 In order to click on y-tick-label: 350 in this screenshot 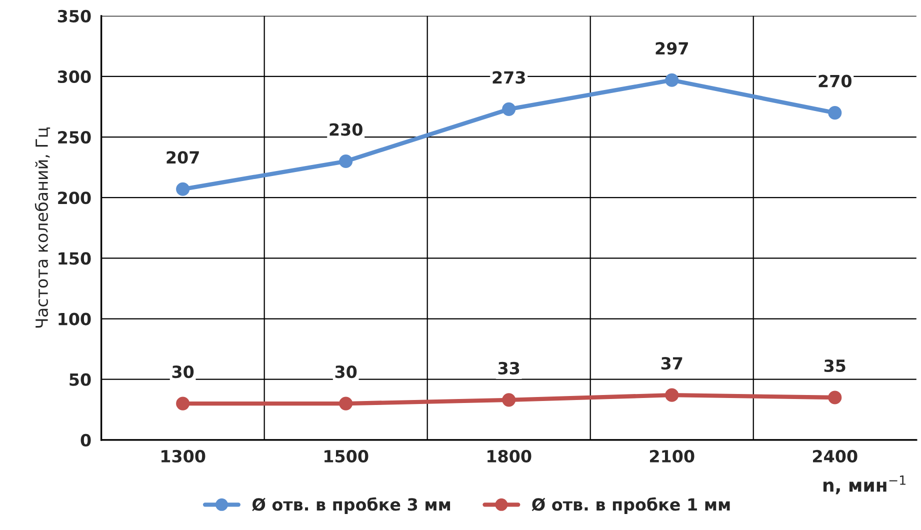, I will do `click(74, 16)`.